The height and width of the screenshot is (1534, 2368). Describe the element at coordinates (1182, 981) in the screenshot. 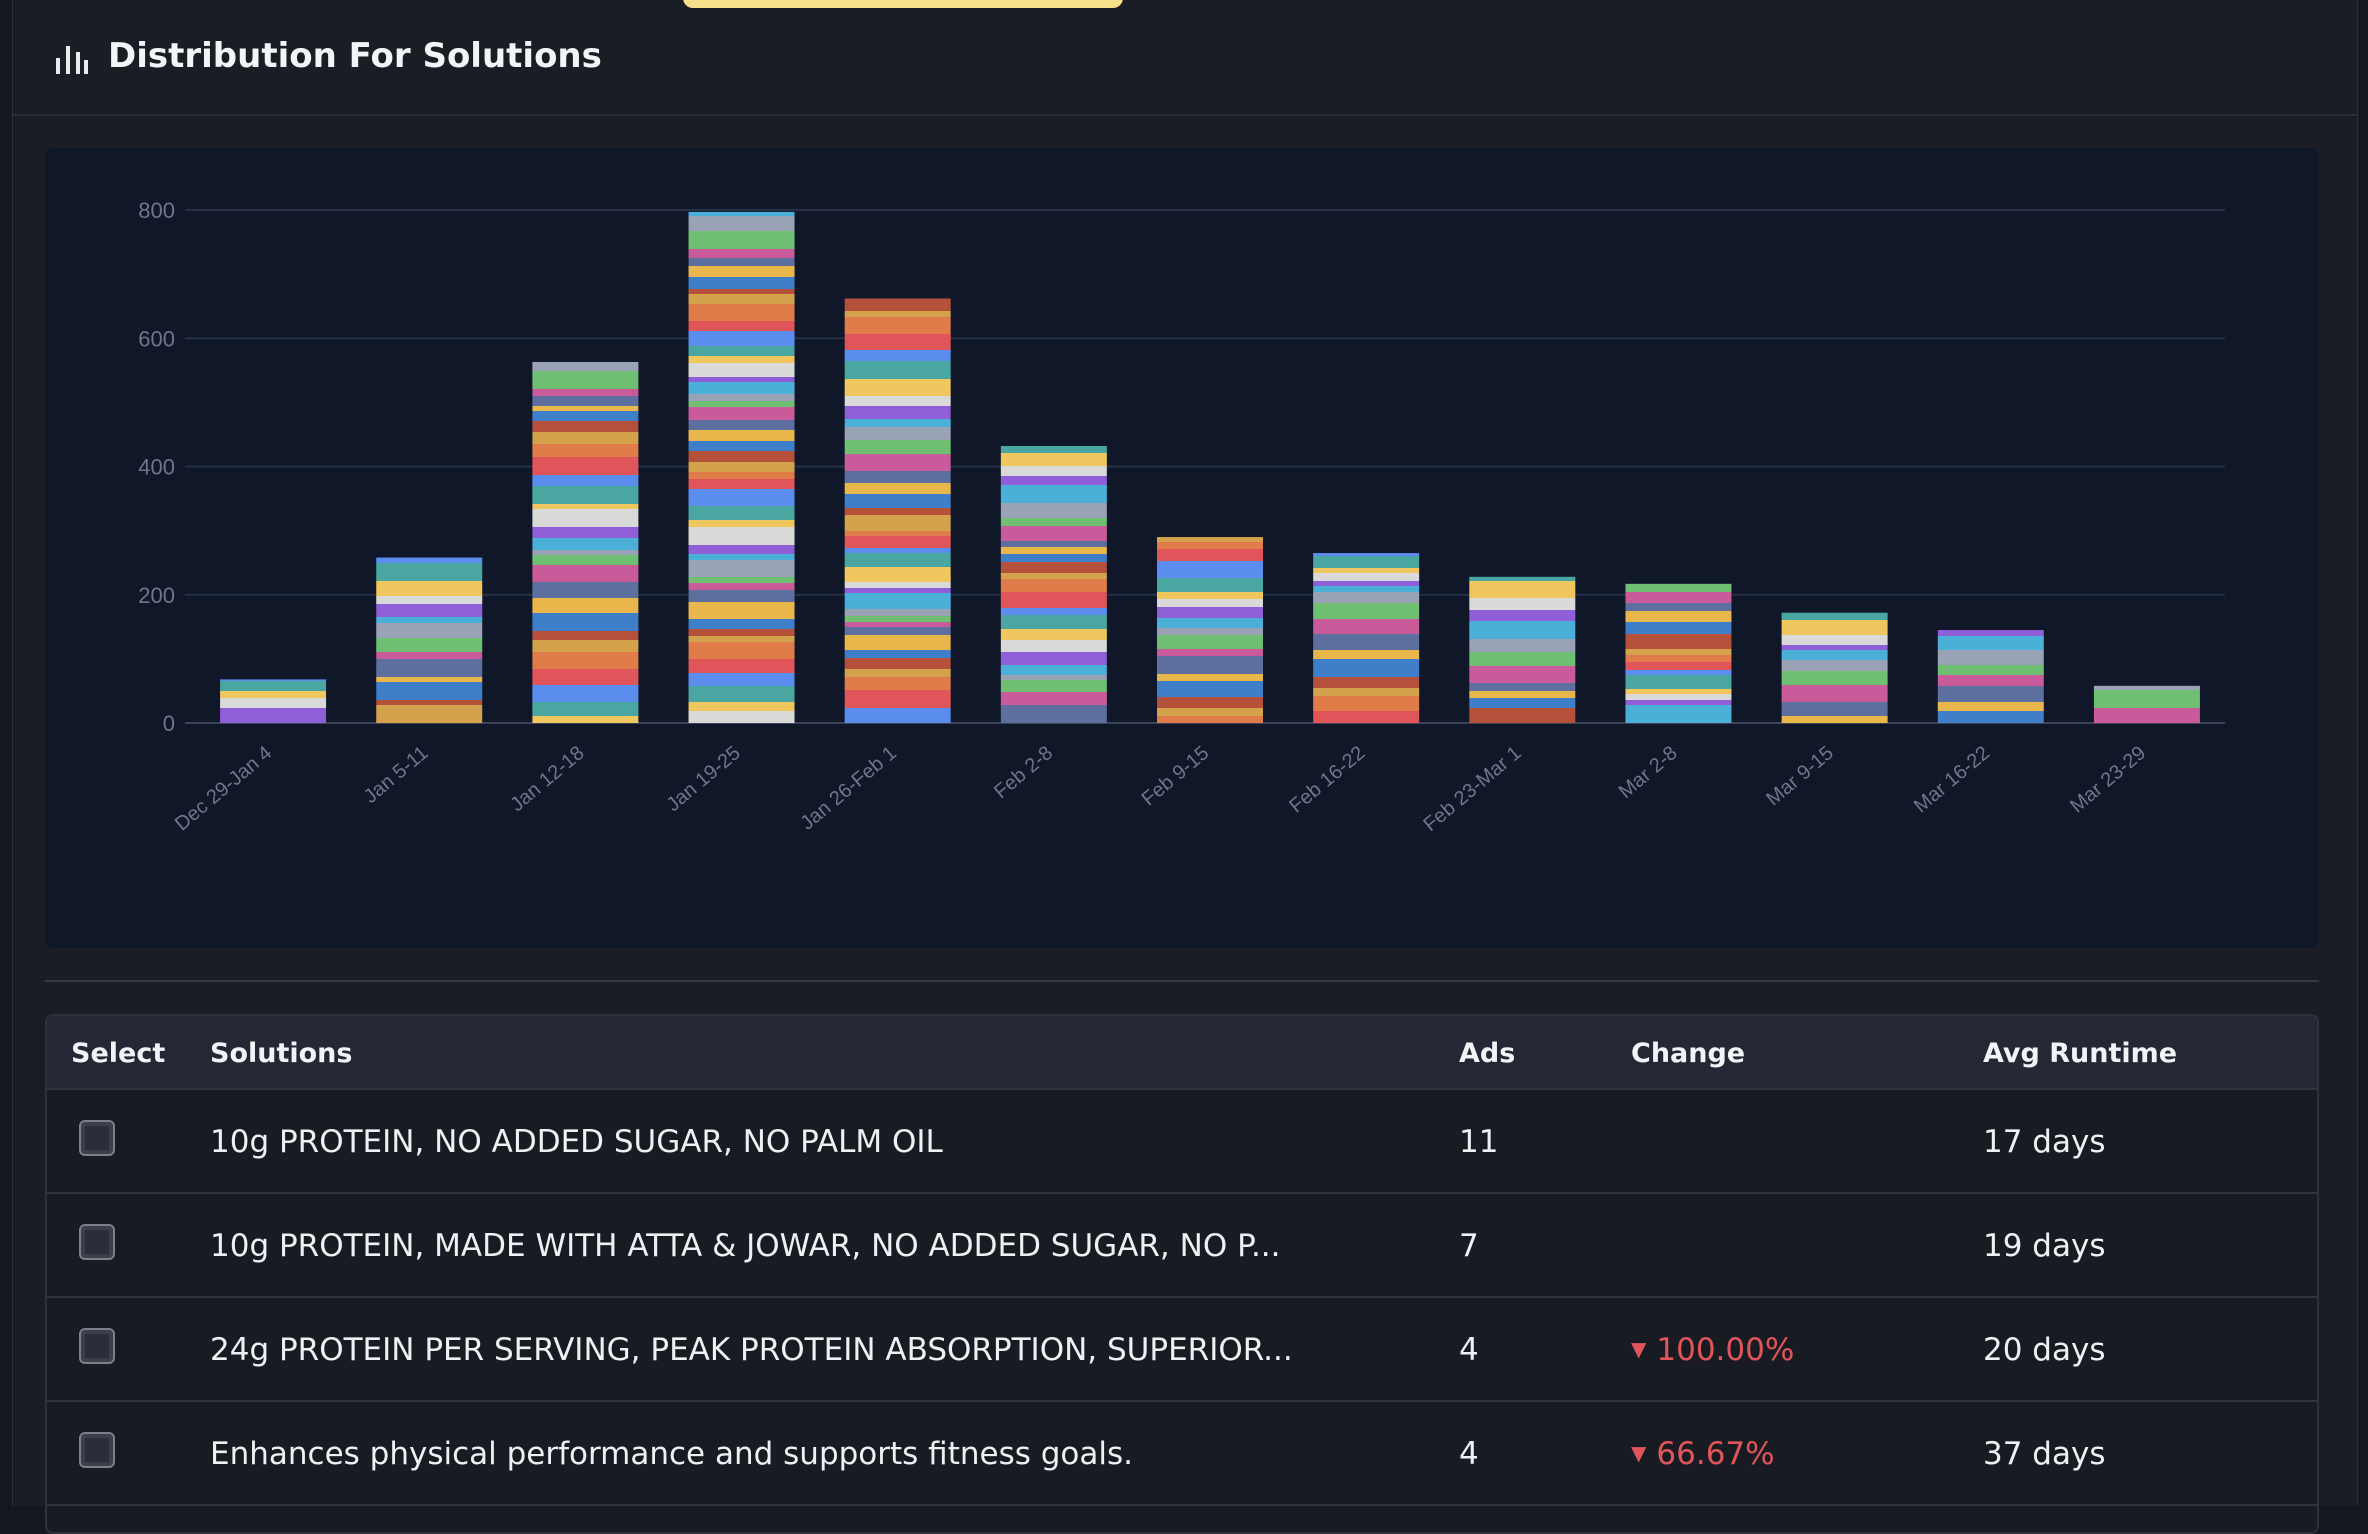

I see `divider` at that location.